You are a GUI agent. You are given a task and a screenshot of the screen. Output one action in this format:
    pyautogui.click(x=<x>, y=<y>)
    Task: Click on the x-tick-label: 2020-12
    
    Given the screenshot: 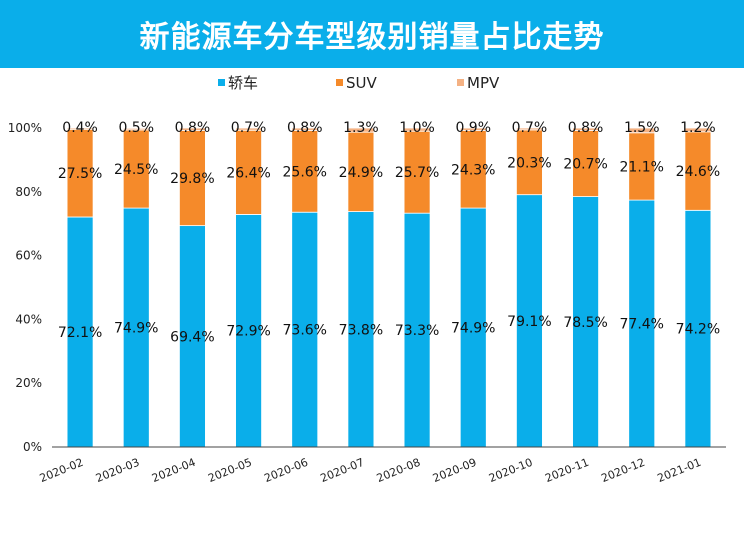 What is the action you would take?
    pyautogui.click(x=622, y=470)
    